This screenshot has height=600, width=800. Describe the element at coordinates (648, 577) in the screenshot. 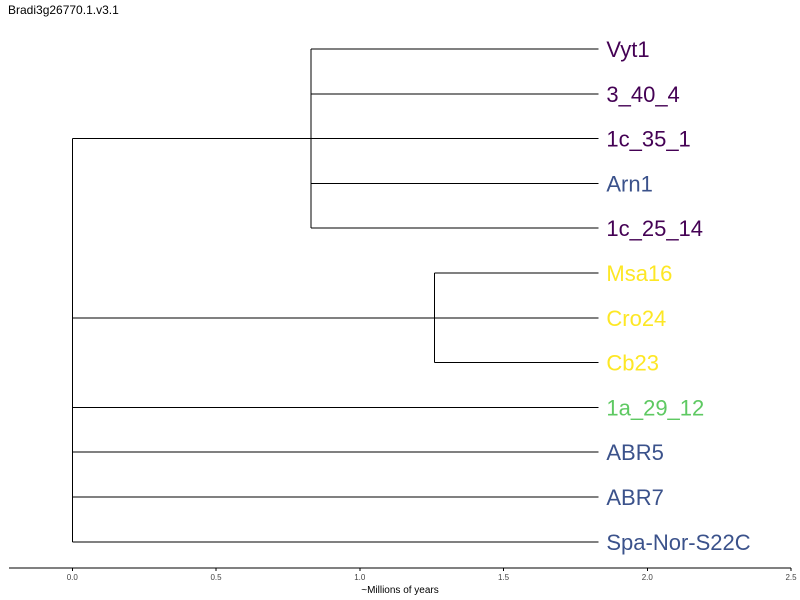

I see `x-tick-label-2.0: 2.0` at that location.